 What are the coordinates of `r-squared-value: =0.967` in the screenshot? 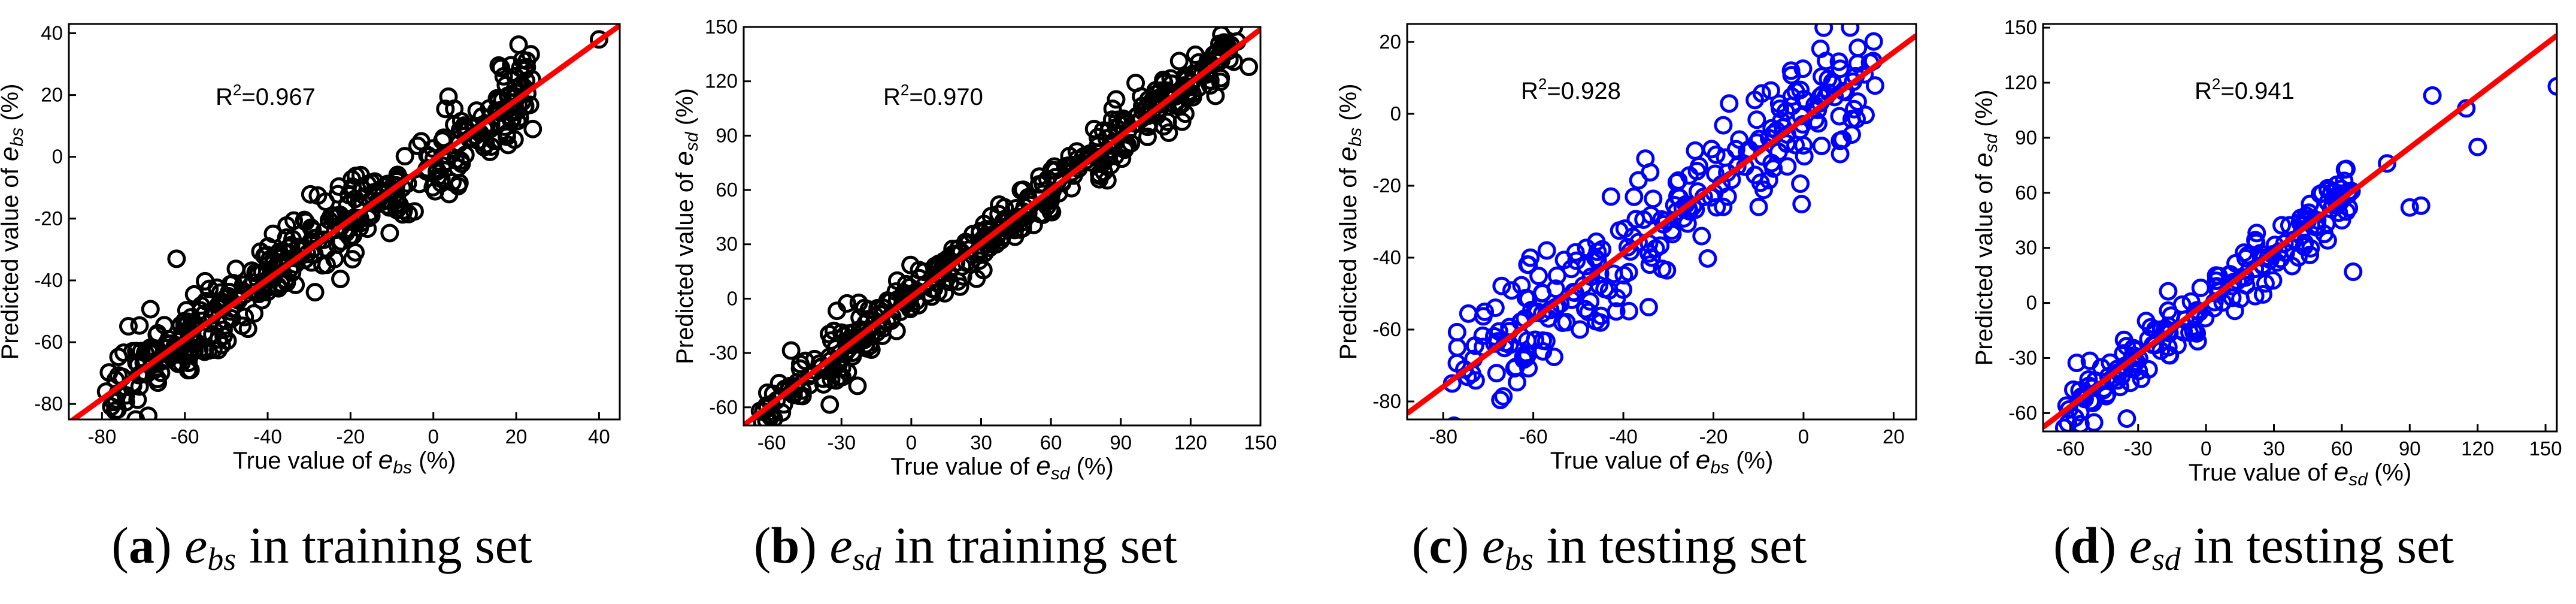 It's located at (278, 97).